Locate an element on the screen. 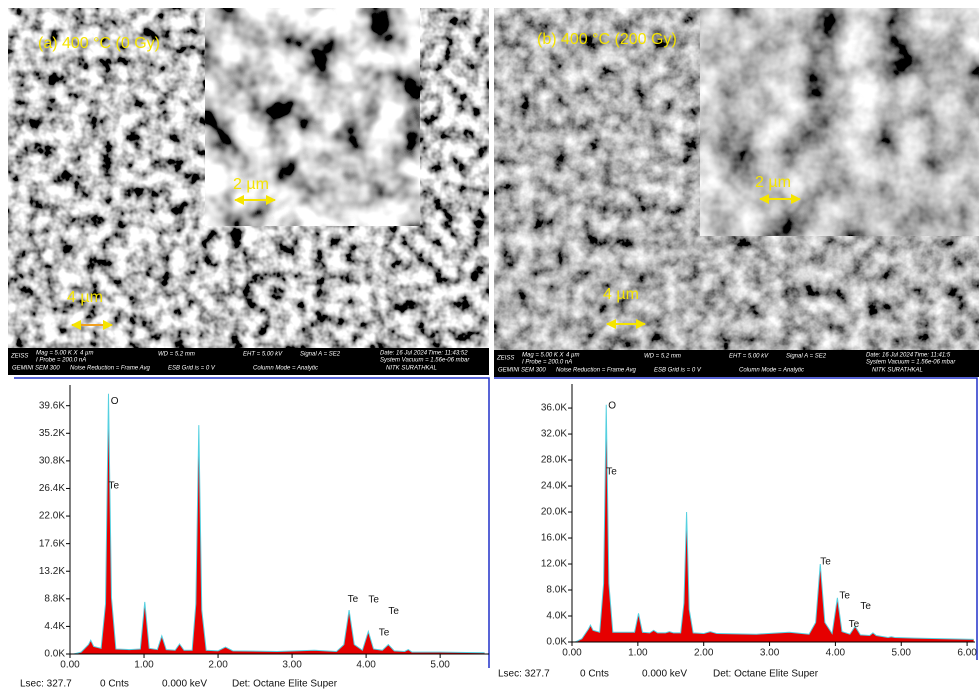 The image size is (979, 689). panel-label: (b) 400 °C (200 Gy) is located at coordinates (607, 39).